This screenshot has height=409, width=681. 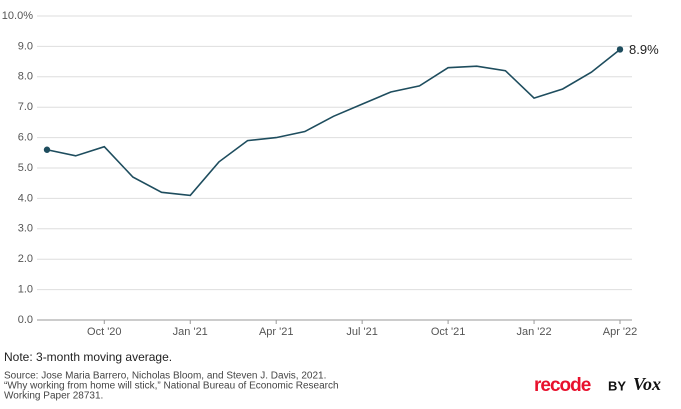 I want to click on y-tick-label: 6.0, so click(x=25, y=138).